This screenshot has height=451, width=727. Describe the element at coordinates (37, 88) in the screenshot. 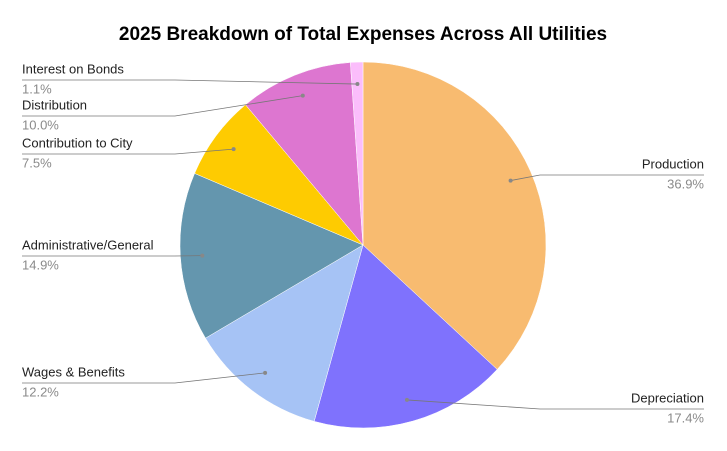

I see `value-label: 1.1%` at that location.